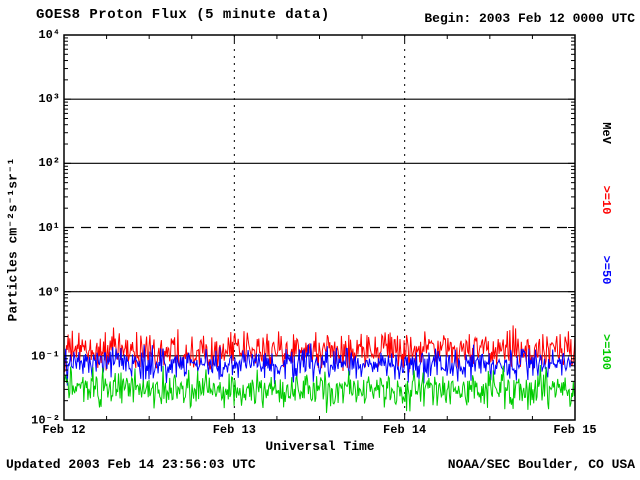  What do you see at coordinates (183, 15) in the screenshot?
I see `chart-title: GOES8 Proton Flux (5 minute data)` at bounding box center [183, 15].